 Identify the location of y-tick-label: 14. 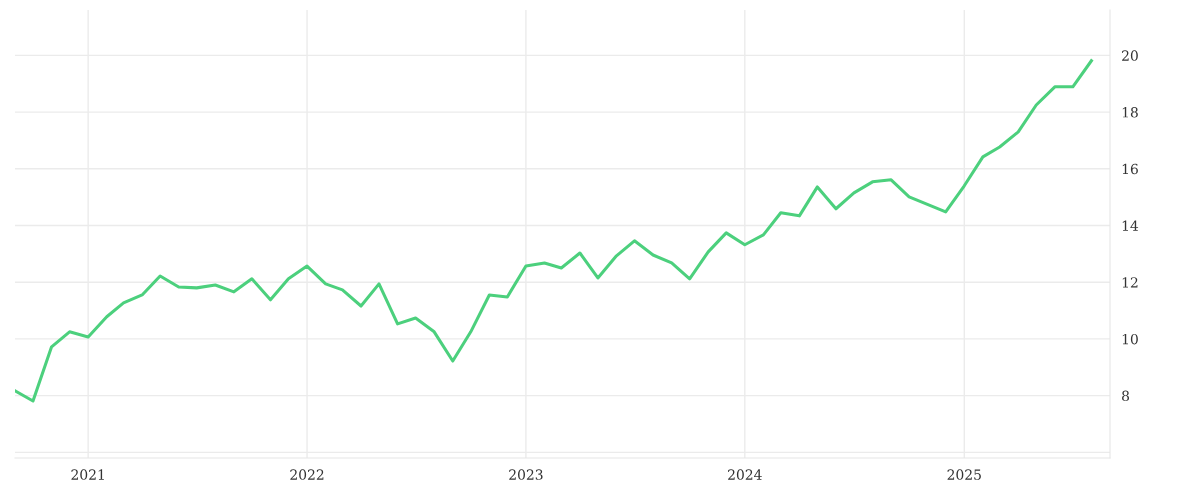
(1130, 225).